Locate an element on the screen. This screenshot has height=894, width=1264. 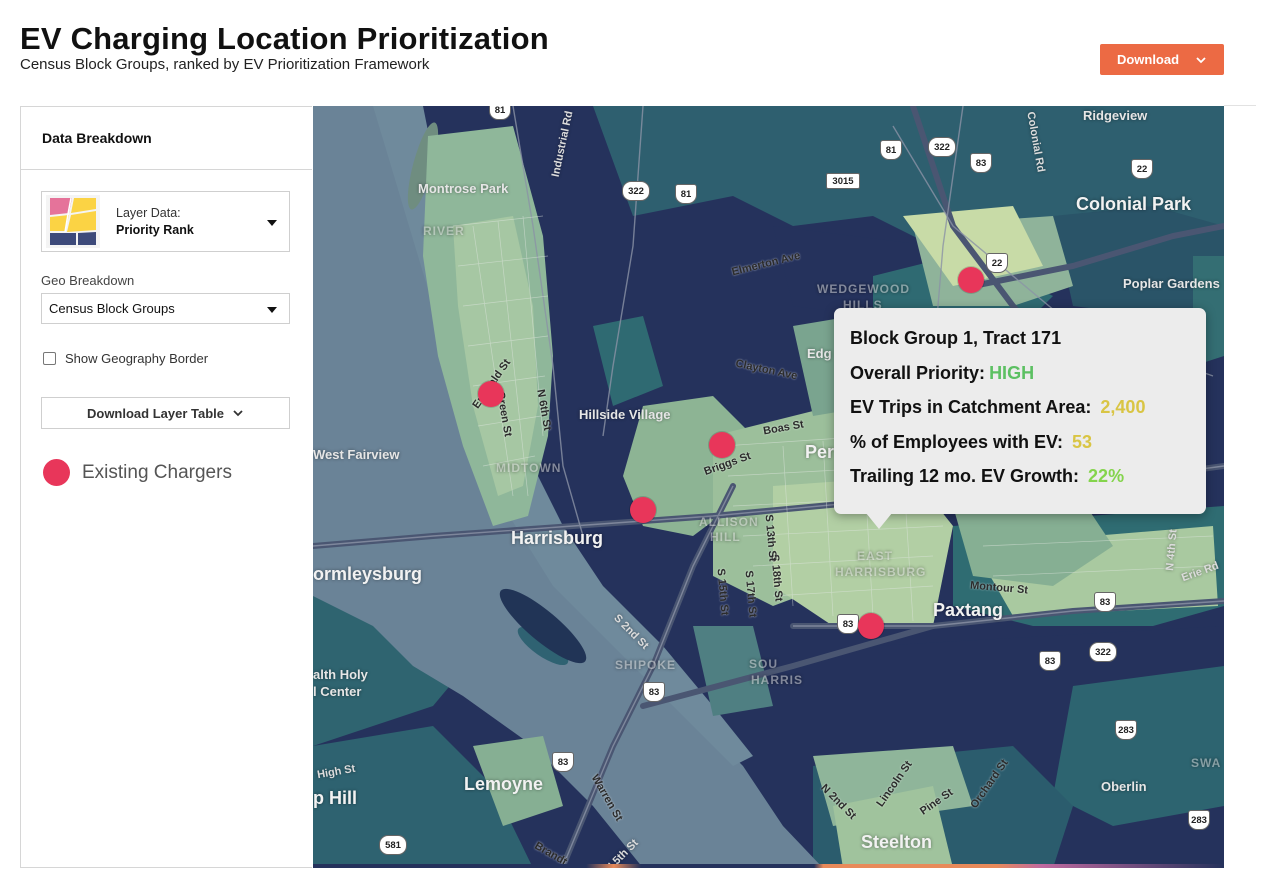
download-button: Download is located at coordinates (1162, 59).